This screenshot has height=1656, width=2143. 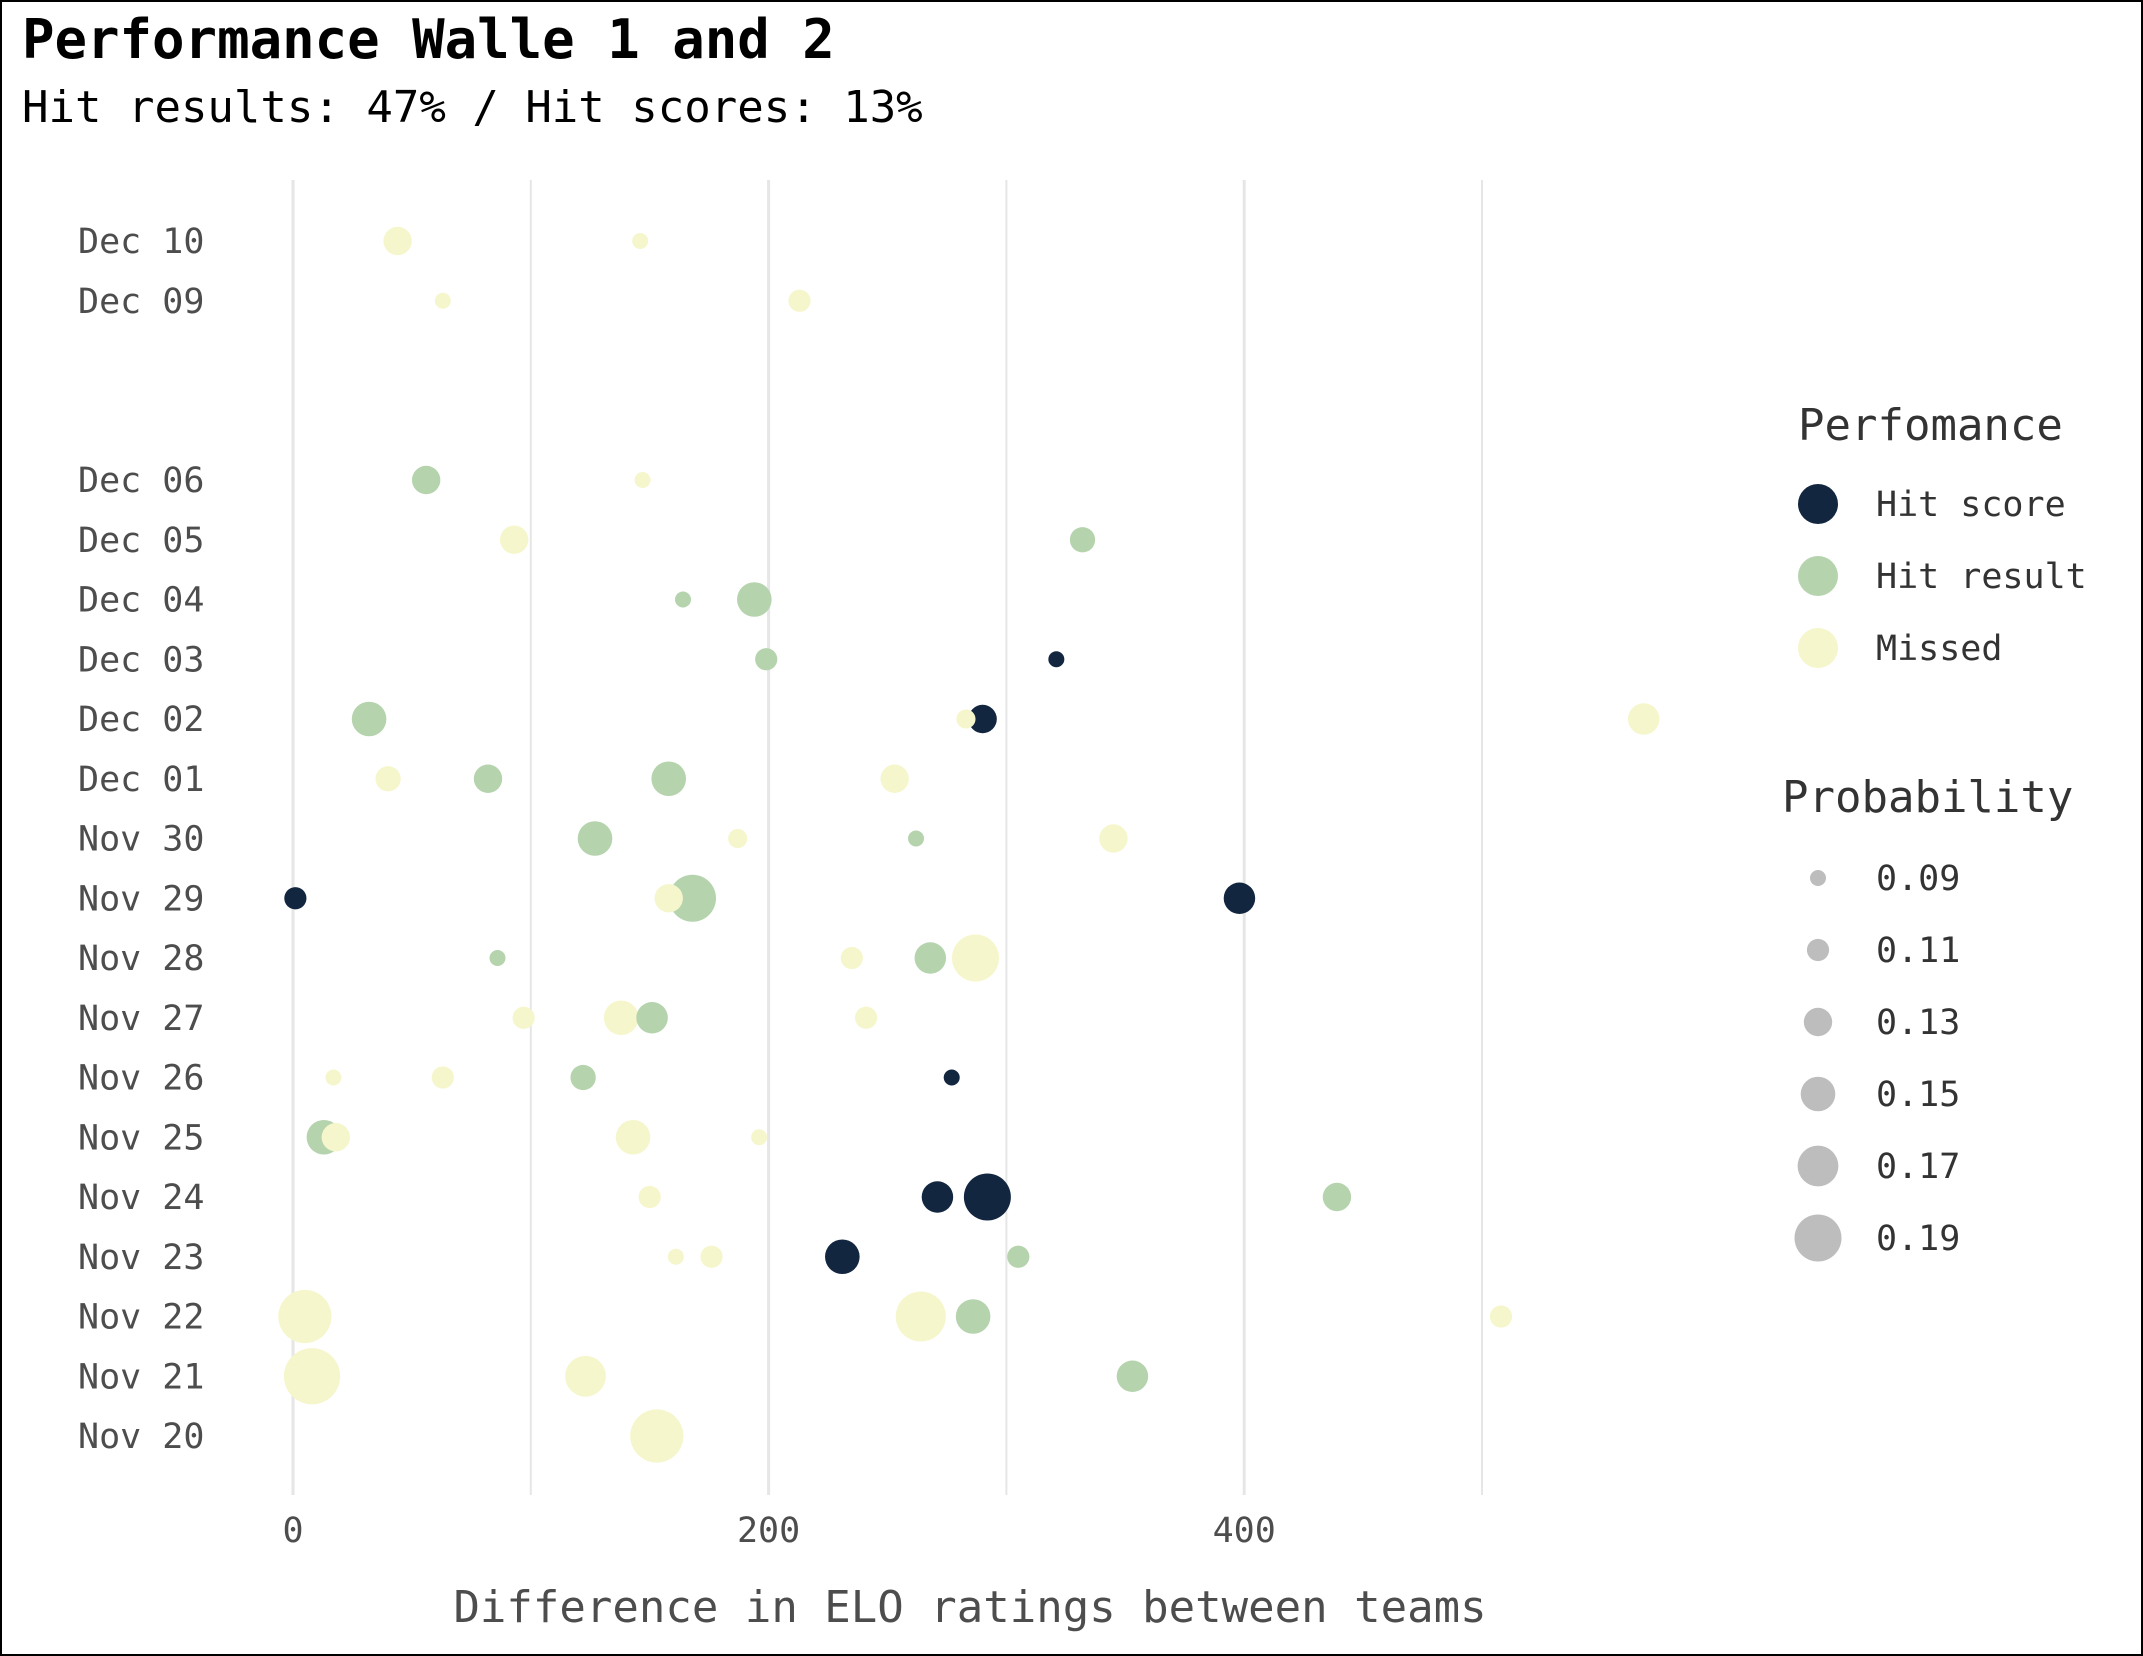 What do you see at coordinates (292, 1531) in the screenshot?
I see `x-tick-label-0: 0` at bounding box center [292, 1531].